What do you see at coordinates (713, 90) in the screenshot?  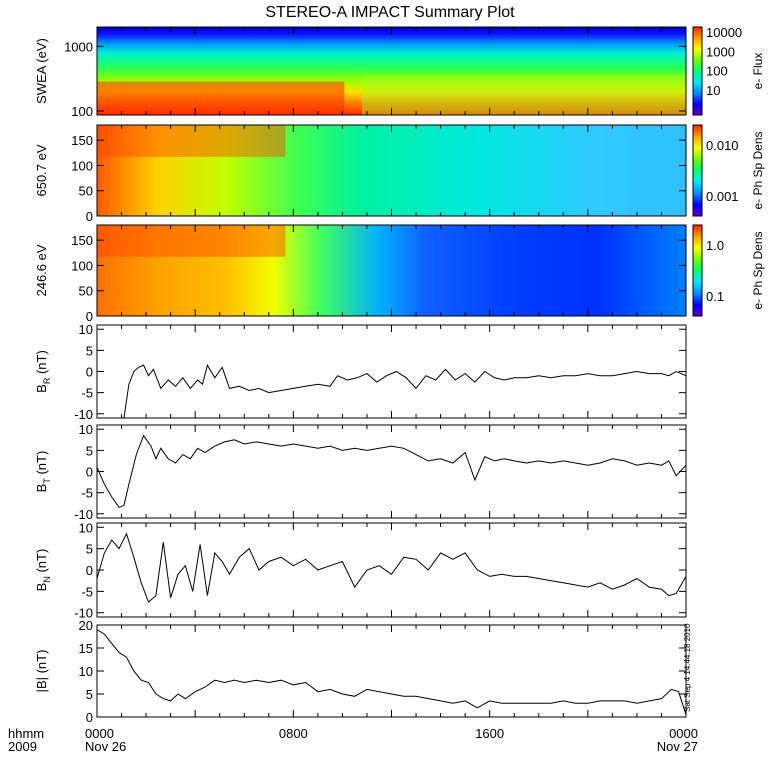 I see `swea-colorbar-label: 10` at bounding box center [713, 90].